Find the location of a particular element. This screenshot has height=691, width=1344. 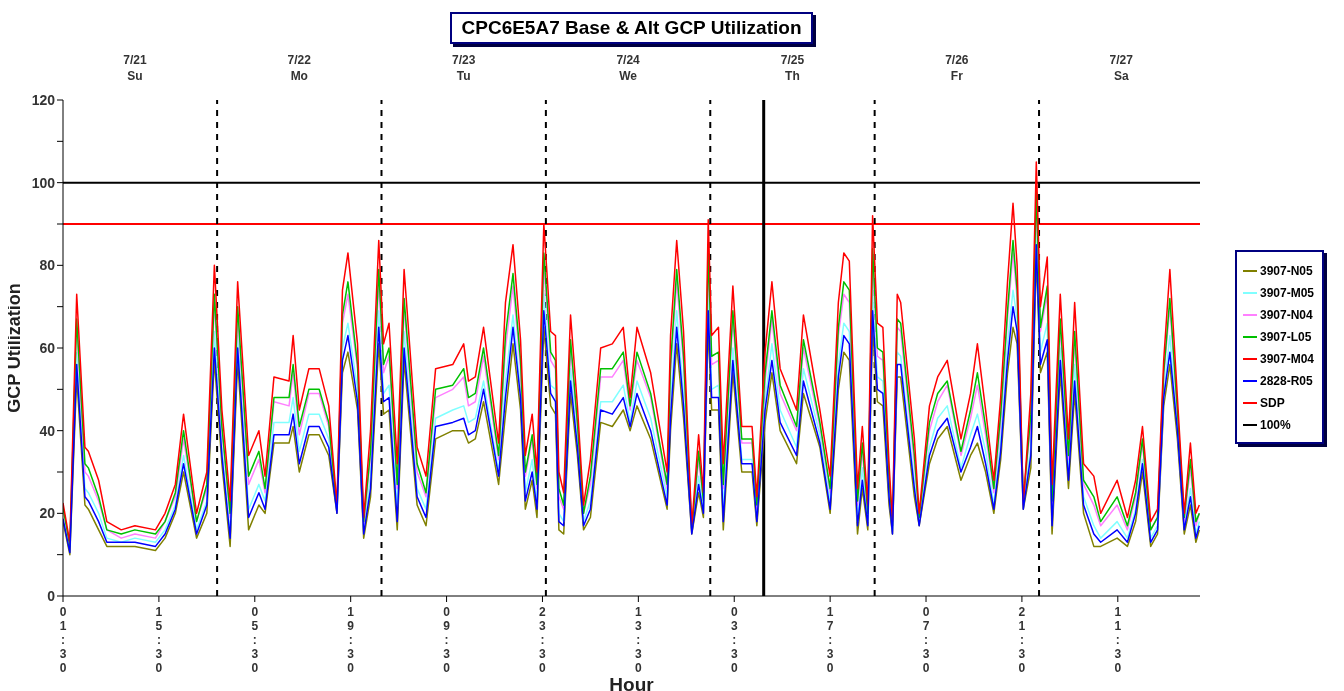

x2-tick-label: 7/27 Sa is located at coordinates (1121, 68).